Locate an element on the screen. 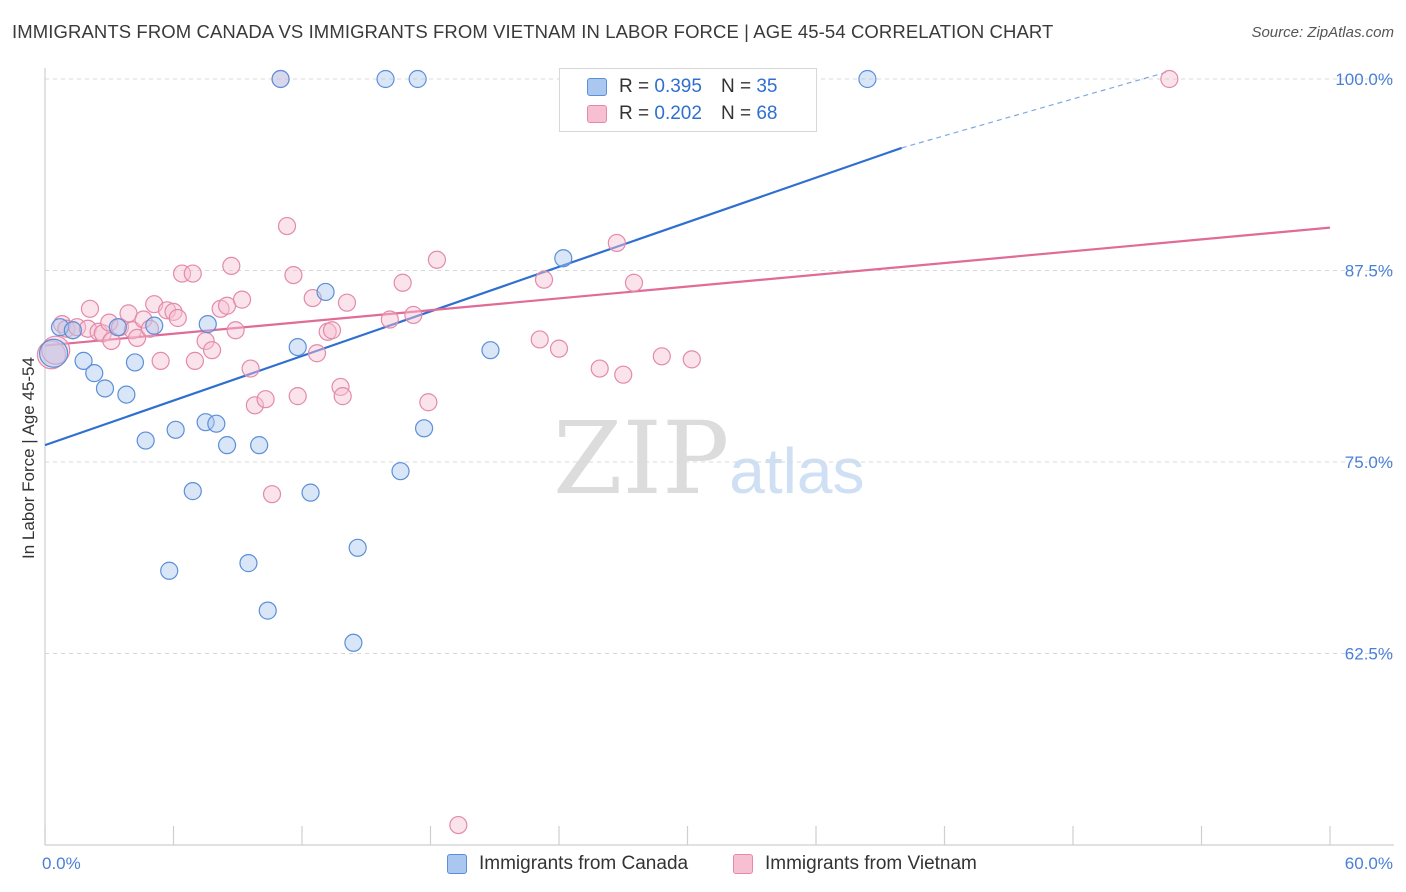 The width and height of the screenshot is (1406, 892). watermark: ZIPatlas is located at coordinates (708, 458).